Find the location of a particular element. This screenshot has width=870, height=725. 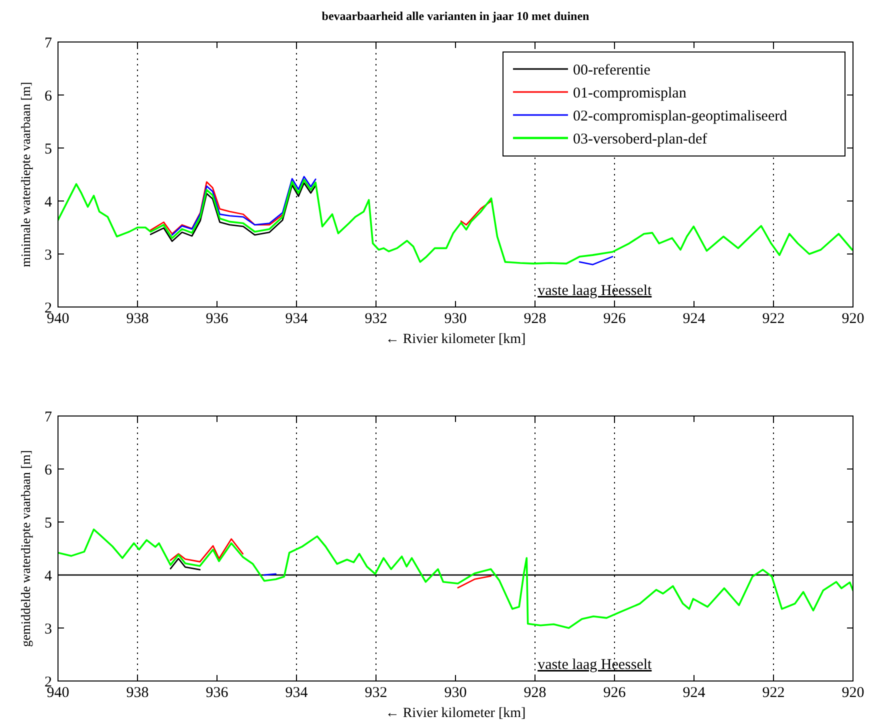

legend-label: 01-compromisplan is located at coordinates (630, 93).